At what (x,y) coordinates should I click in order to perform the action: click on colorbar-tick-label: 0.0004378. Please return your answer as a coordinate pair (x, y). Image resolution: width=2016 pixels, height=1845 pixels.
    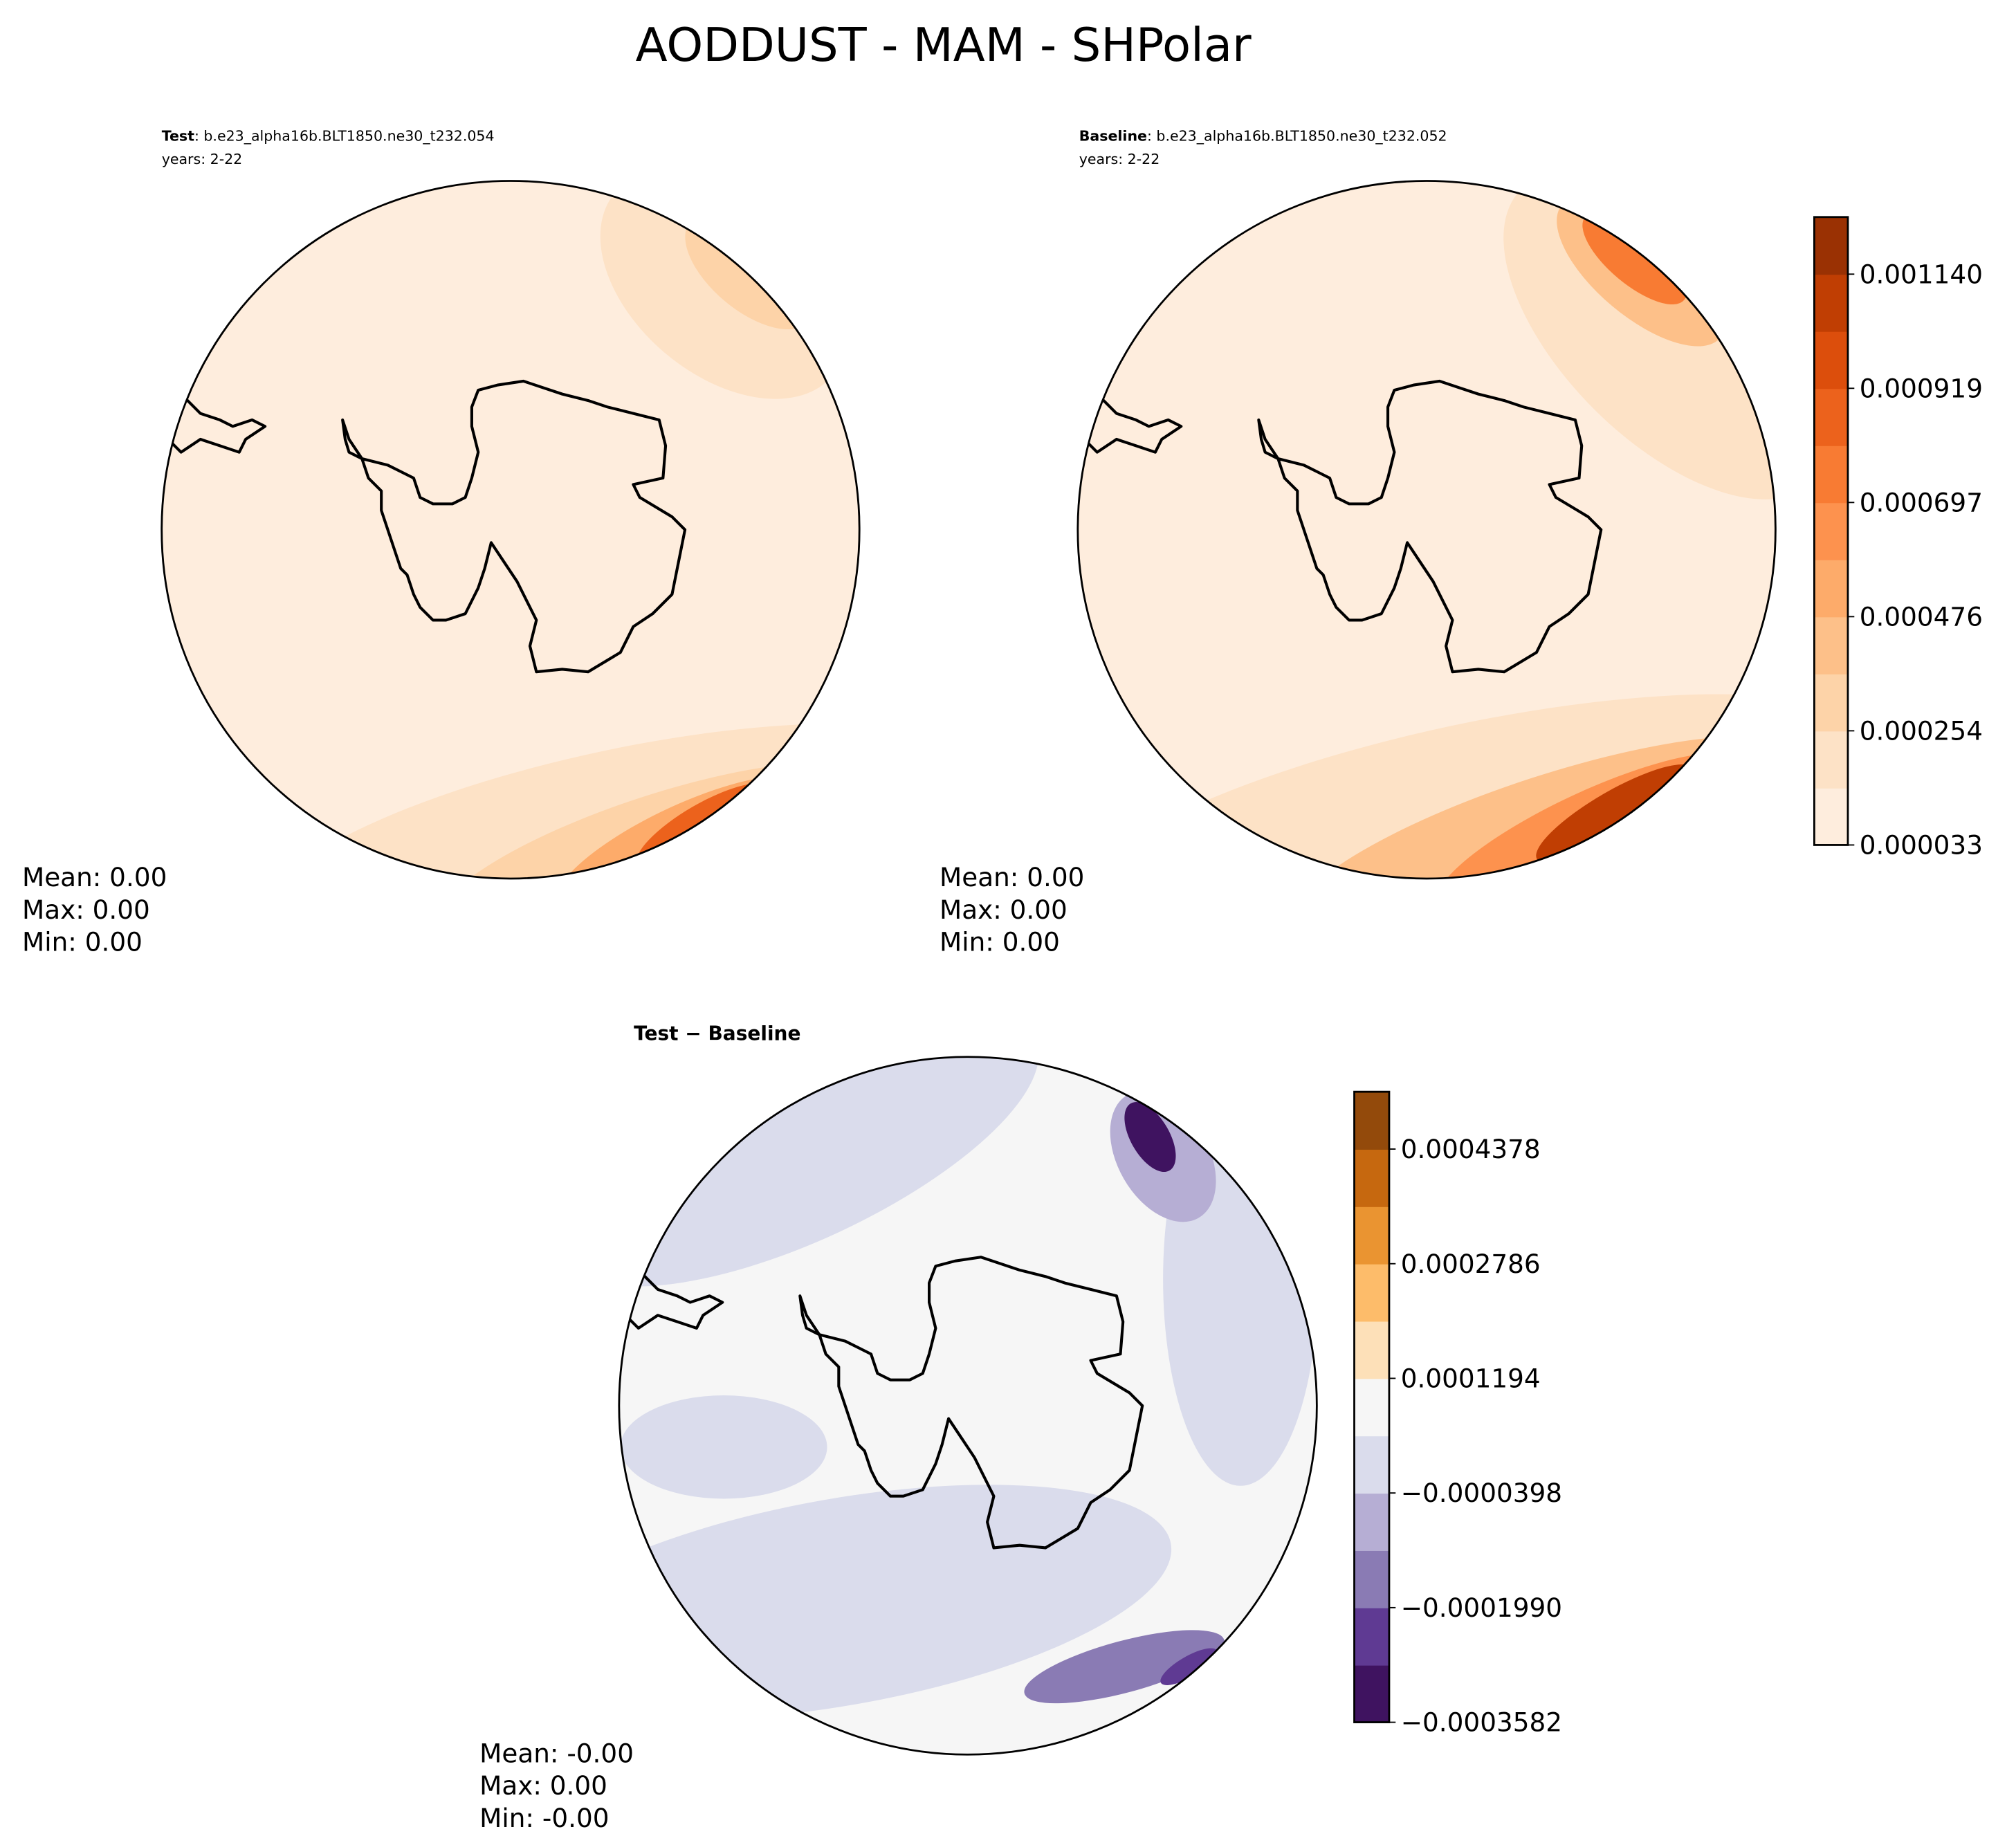
    Looking at the image, I should click on (1471, 1149).